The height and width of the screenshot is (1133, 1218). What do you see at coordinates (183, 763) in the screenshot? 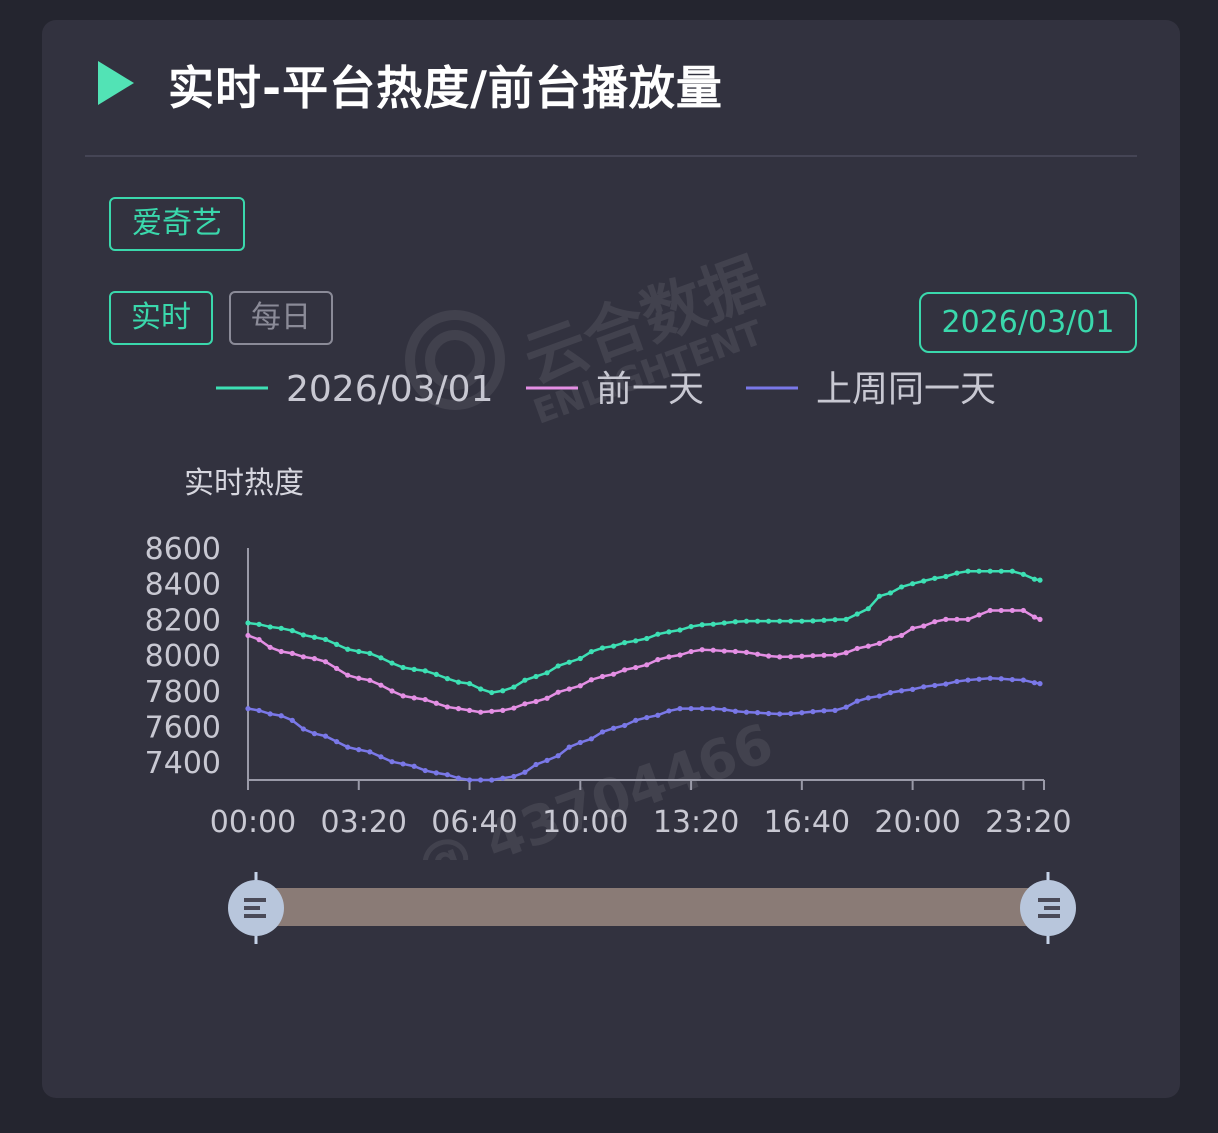
I see `y-tick-label: 7400` at bounding box center [183, 763].